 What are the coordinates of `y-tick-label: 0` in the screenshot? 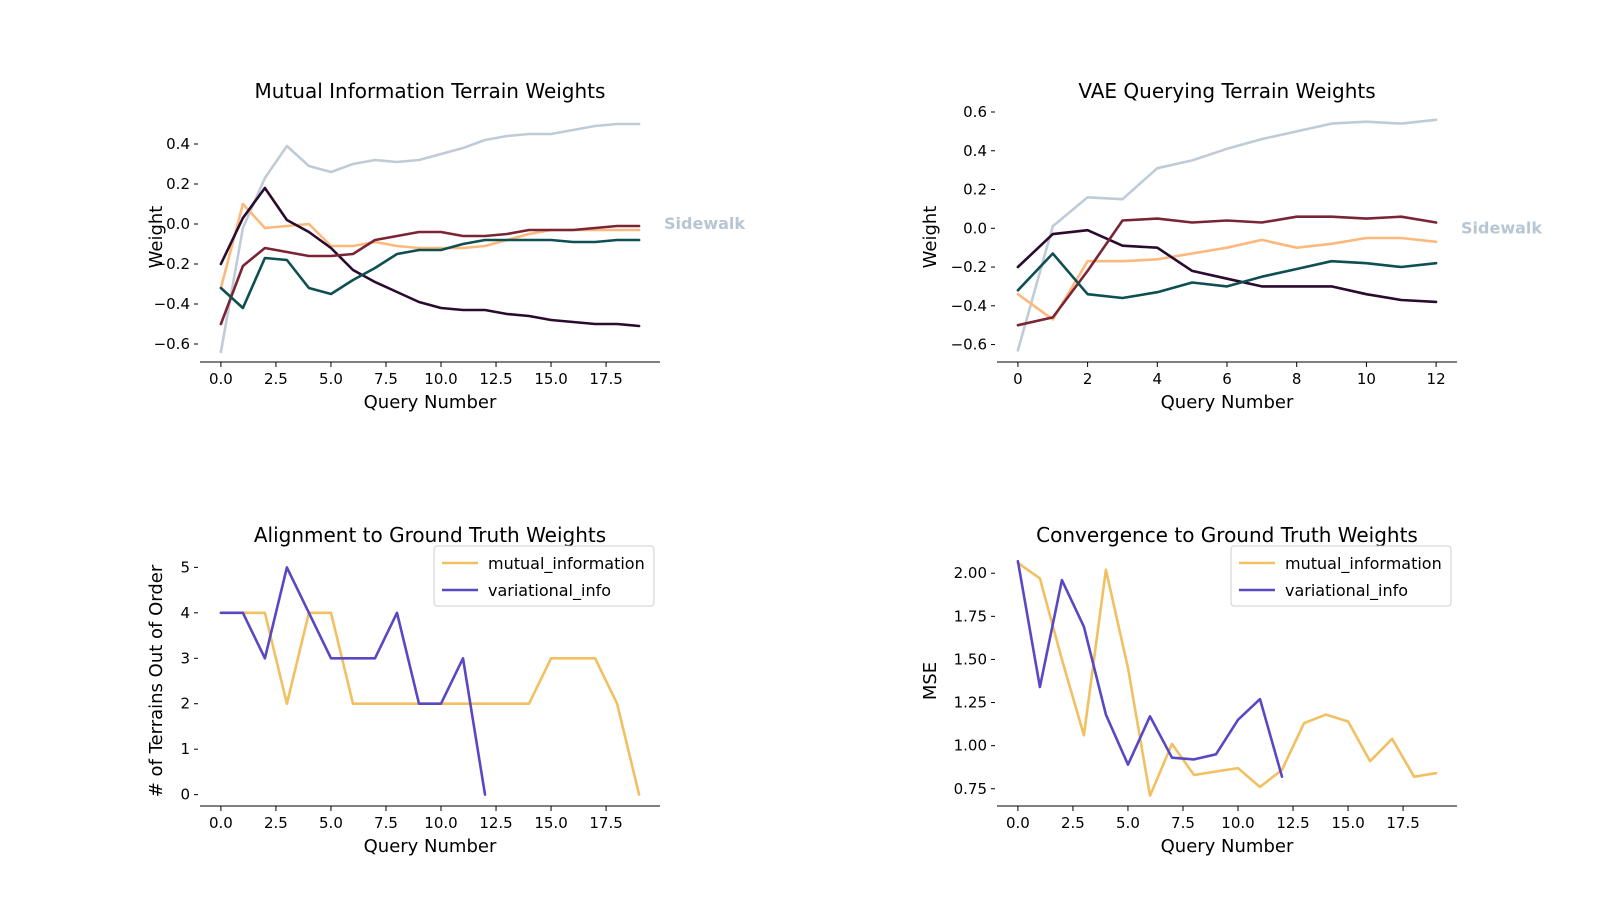 It's located at (185, 795).